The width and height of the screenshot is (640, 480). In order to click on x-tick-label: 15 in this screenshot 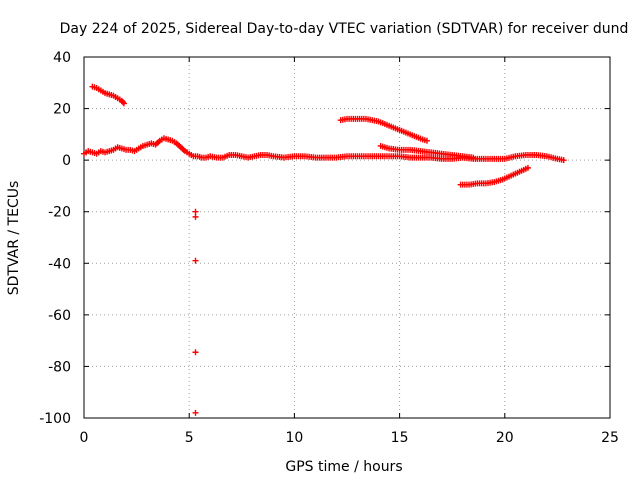, I will do `click(400, 438)`.